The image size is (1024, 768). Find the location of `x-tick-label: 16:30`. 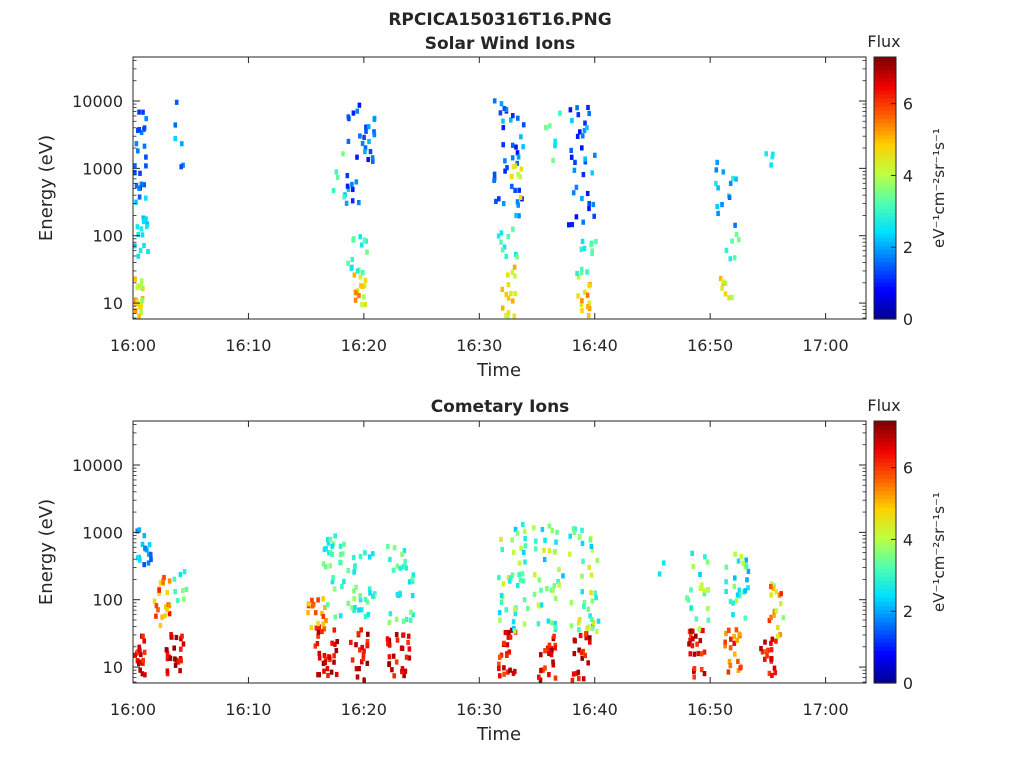

x-tick-label: 16:30 is located at coordinates (479, 345).